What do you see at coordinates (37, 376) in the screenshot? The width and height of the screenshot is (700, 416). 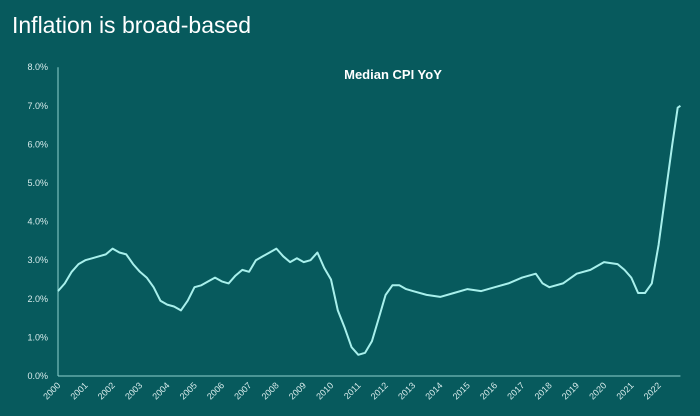 I see `y-tick-label: 0.0%` at bounding box center [37, 376].